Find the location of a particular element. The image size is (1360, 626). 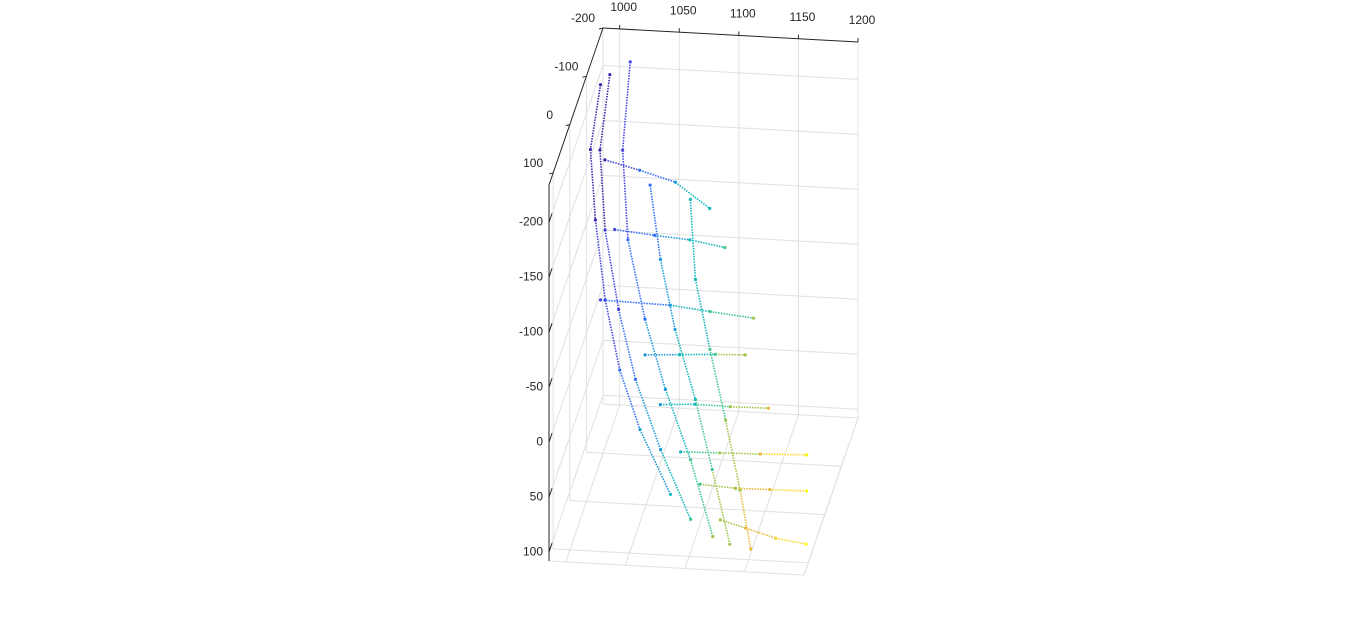

x-tick-label: 1150 is located at coordinates (803, 17).